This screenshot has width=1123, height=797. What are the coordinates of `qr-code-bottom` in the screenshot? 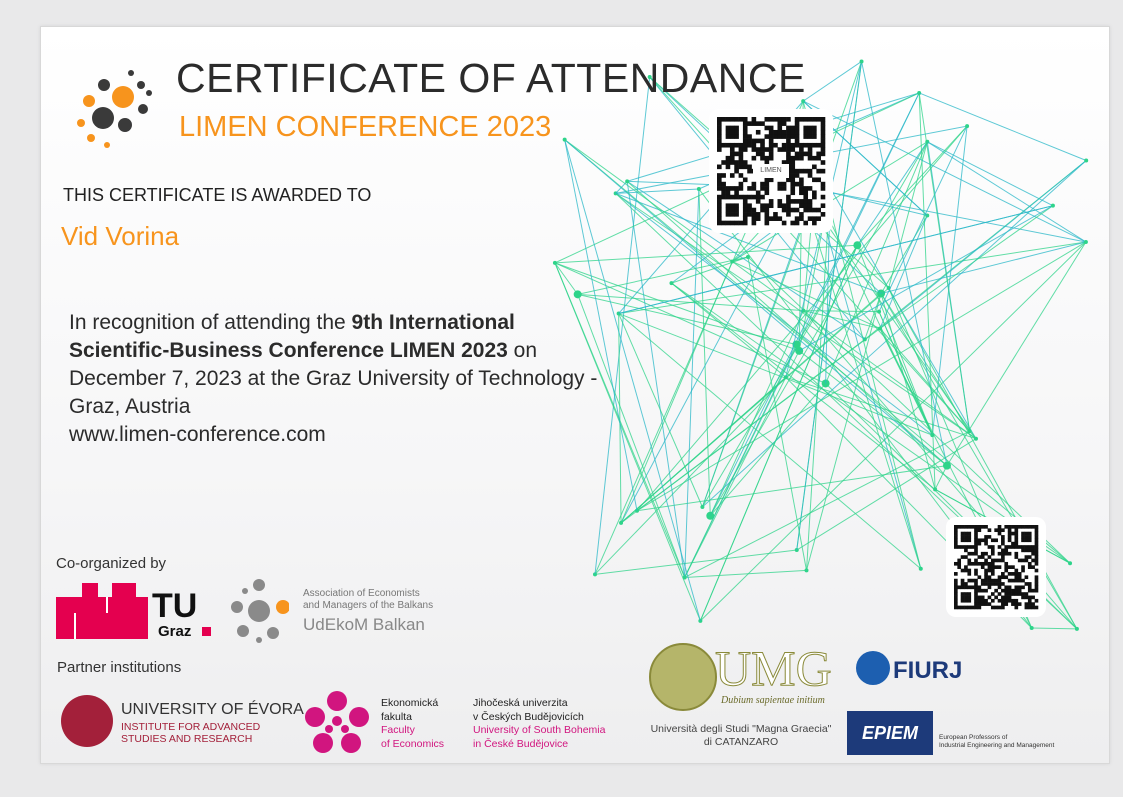 It's located at (996, 567).